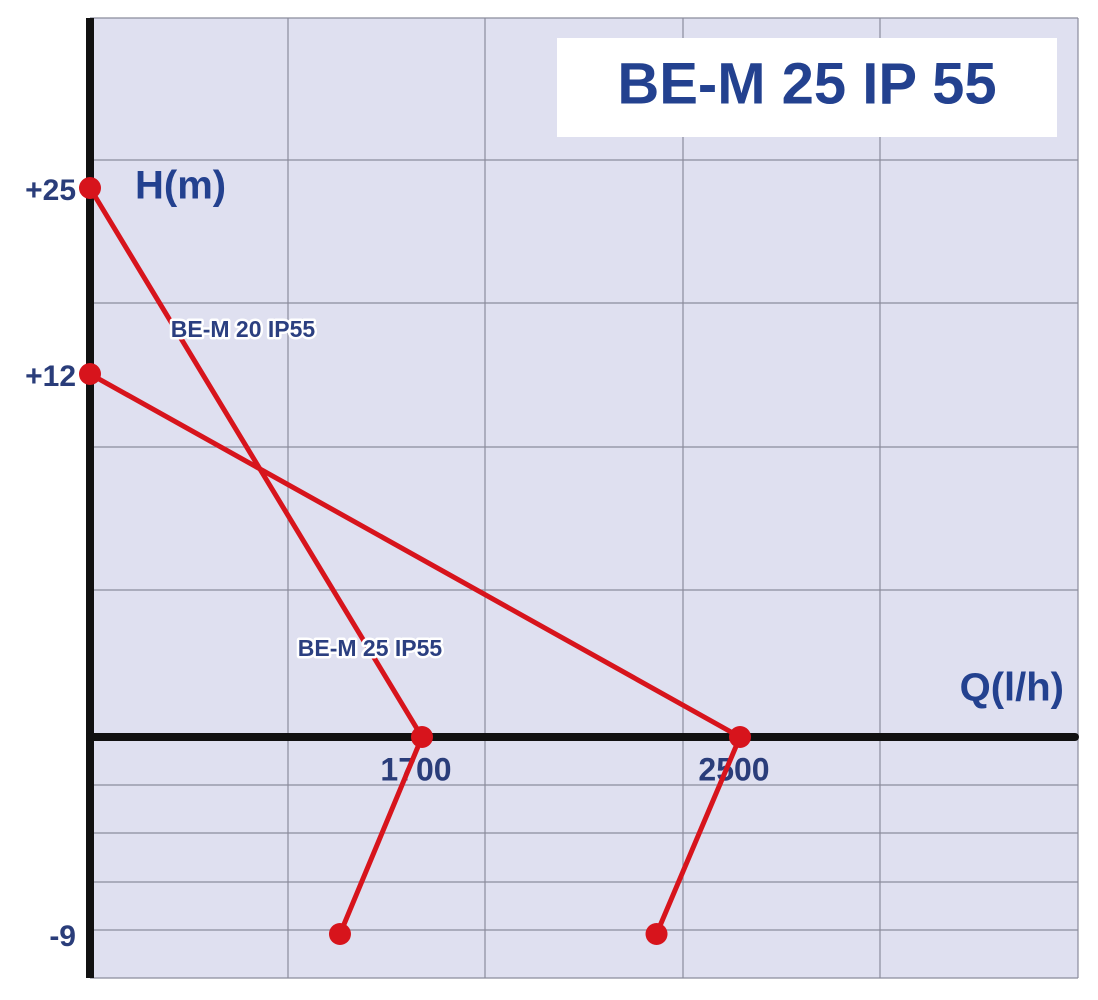 Image resolution: width=1098 pixels, height=1000 pixels. I want to click on title-box, so click(807, 87).